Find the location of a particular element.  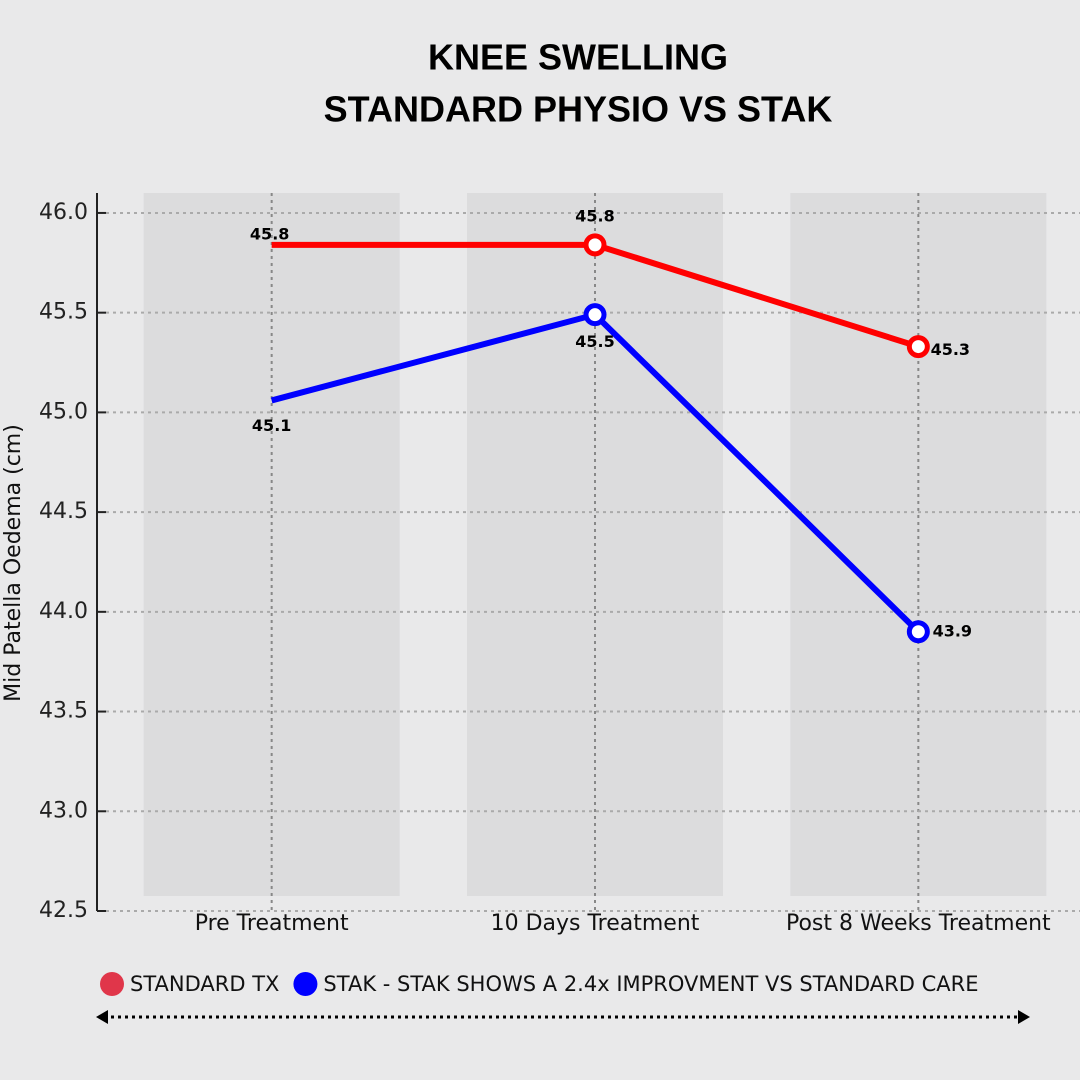

chart-title: KNEE SWELLING is located at coordinates (578, 57).